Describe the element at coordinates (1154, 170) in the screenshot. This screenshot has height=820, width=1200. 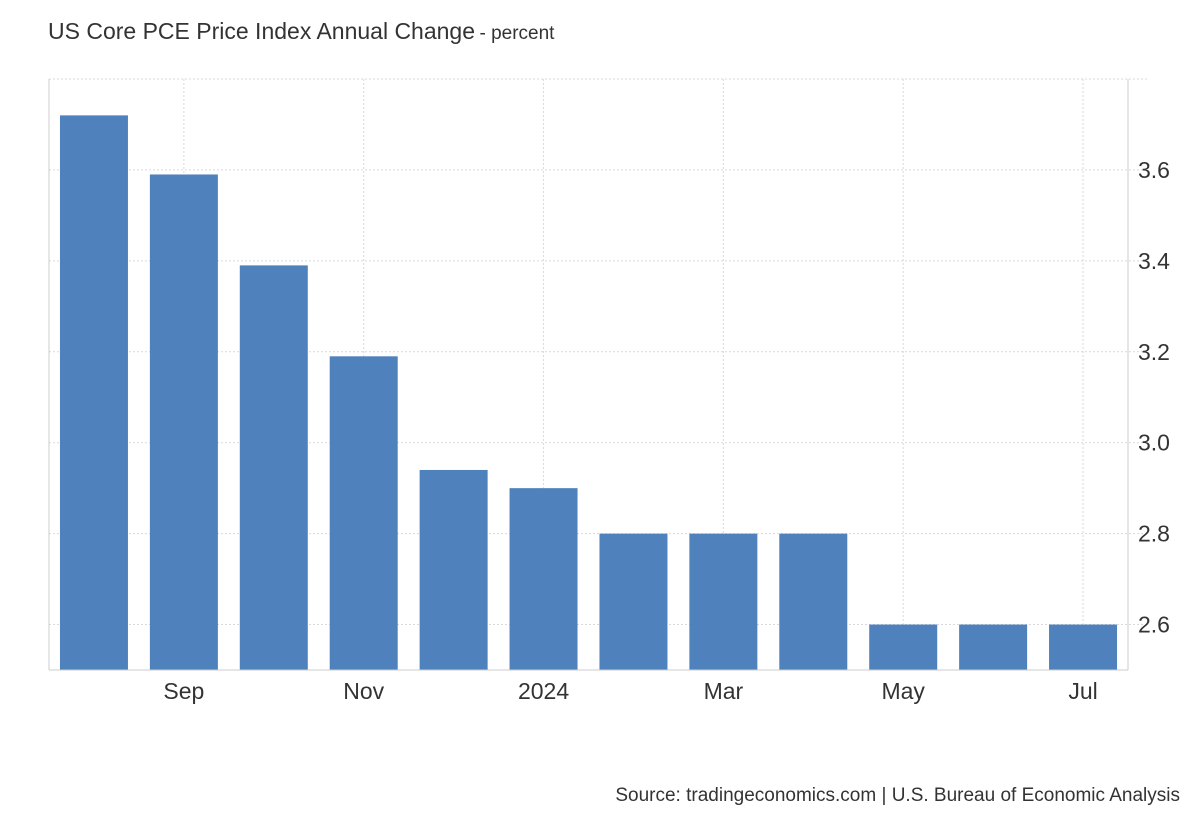
I see `y-tick-label: 3.6` at that location.